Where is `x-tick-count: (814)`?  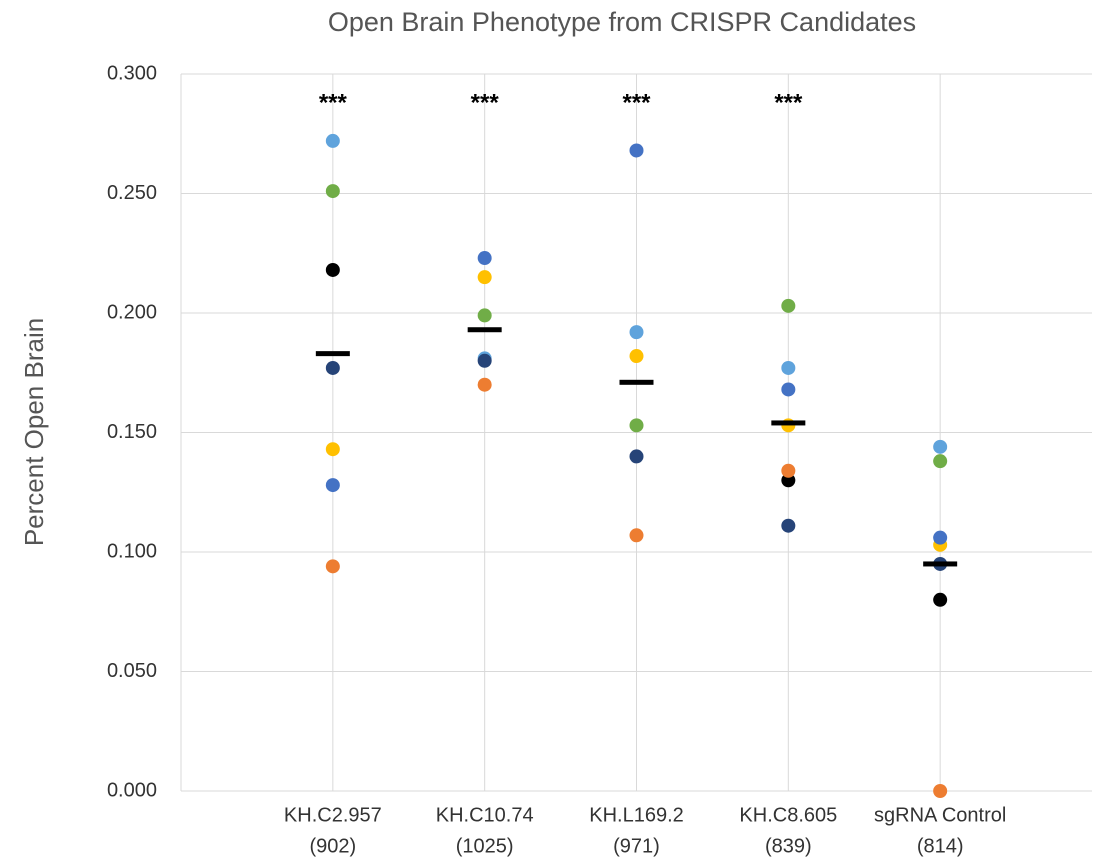 x-tick-count: (814) is located at coordinates (940, 846).